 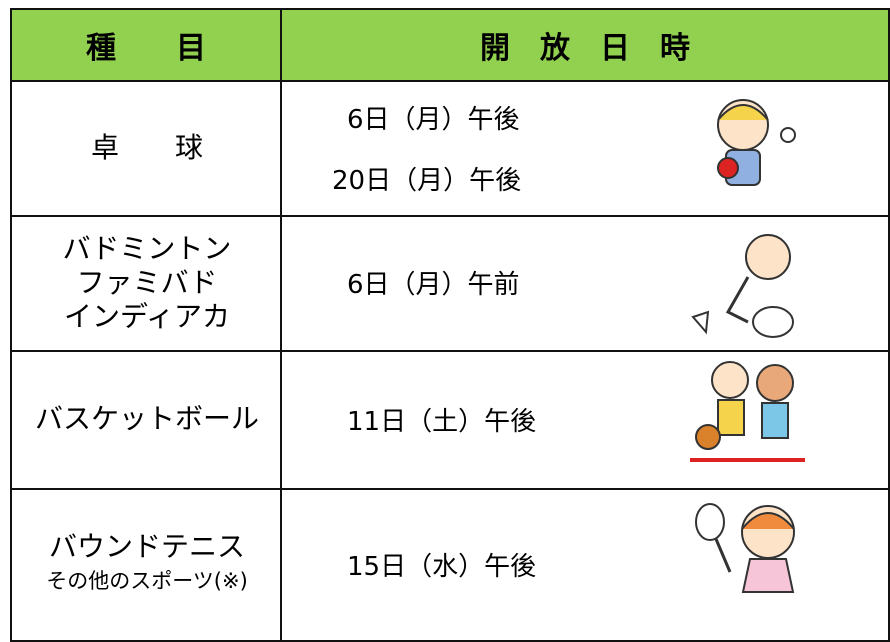 What do you see at coordinates (427, 180) in the screenshot?
I see `time-text: 20日（月）午後` at bounding box center [427, 180].